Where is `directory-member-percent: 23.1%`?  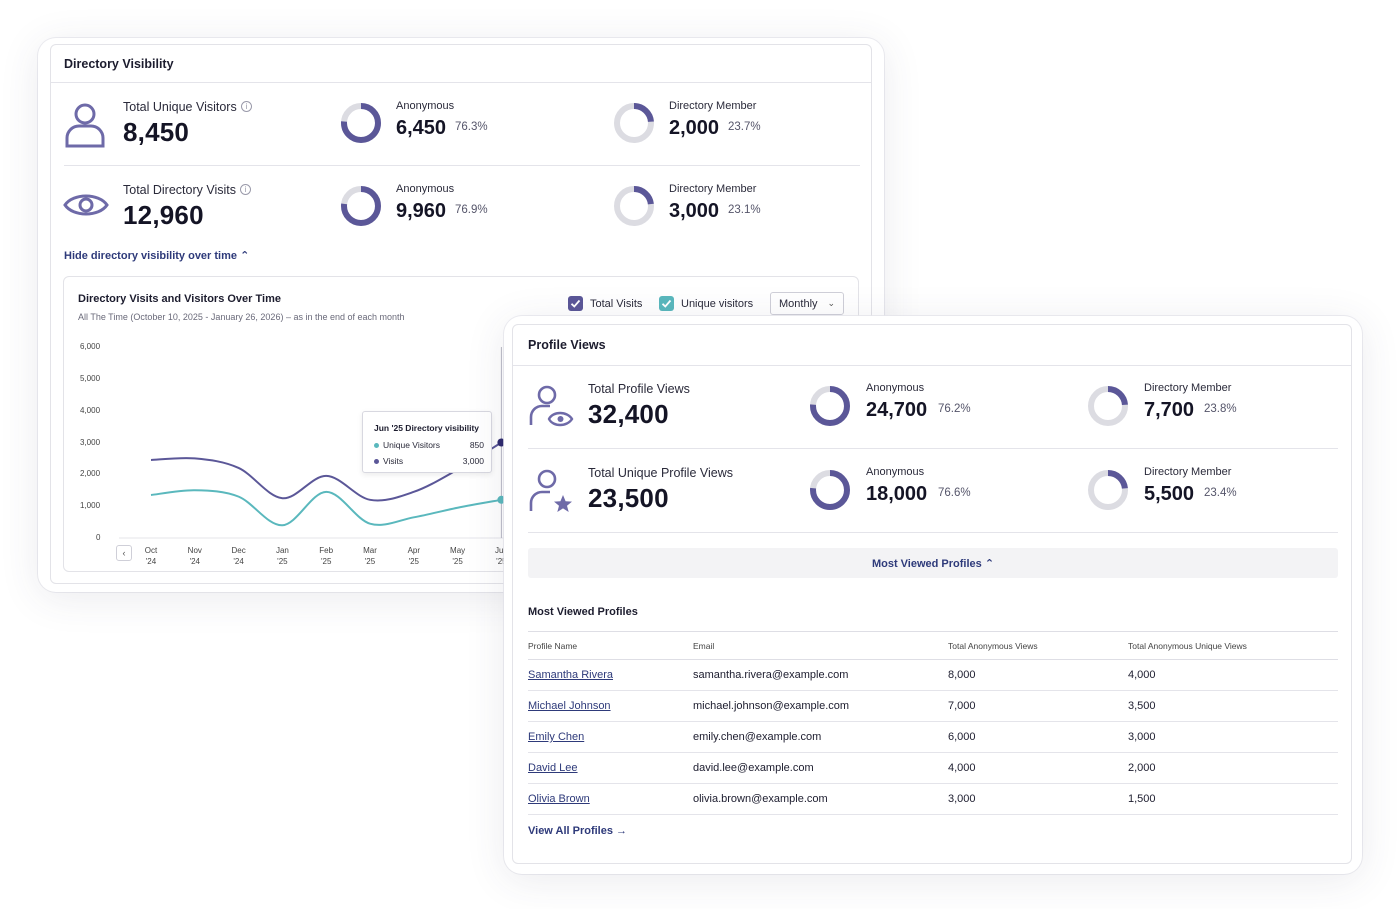 directory-member-percent: 23.1% is located at coordinates (744, 210).